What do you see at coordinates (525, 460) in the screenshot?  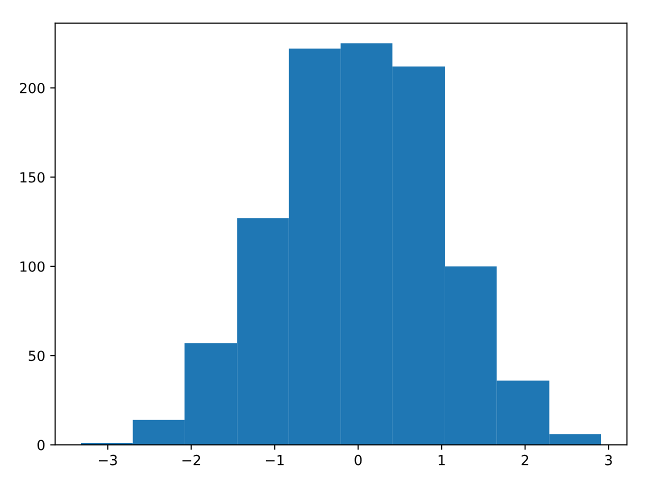 I see `x-tick-label: 2` at bounding box center [525, 460].